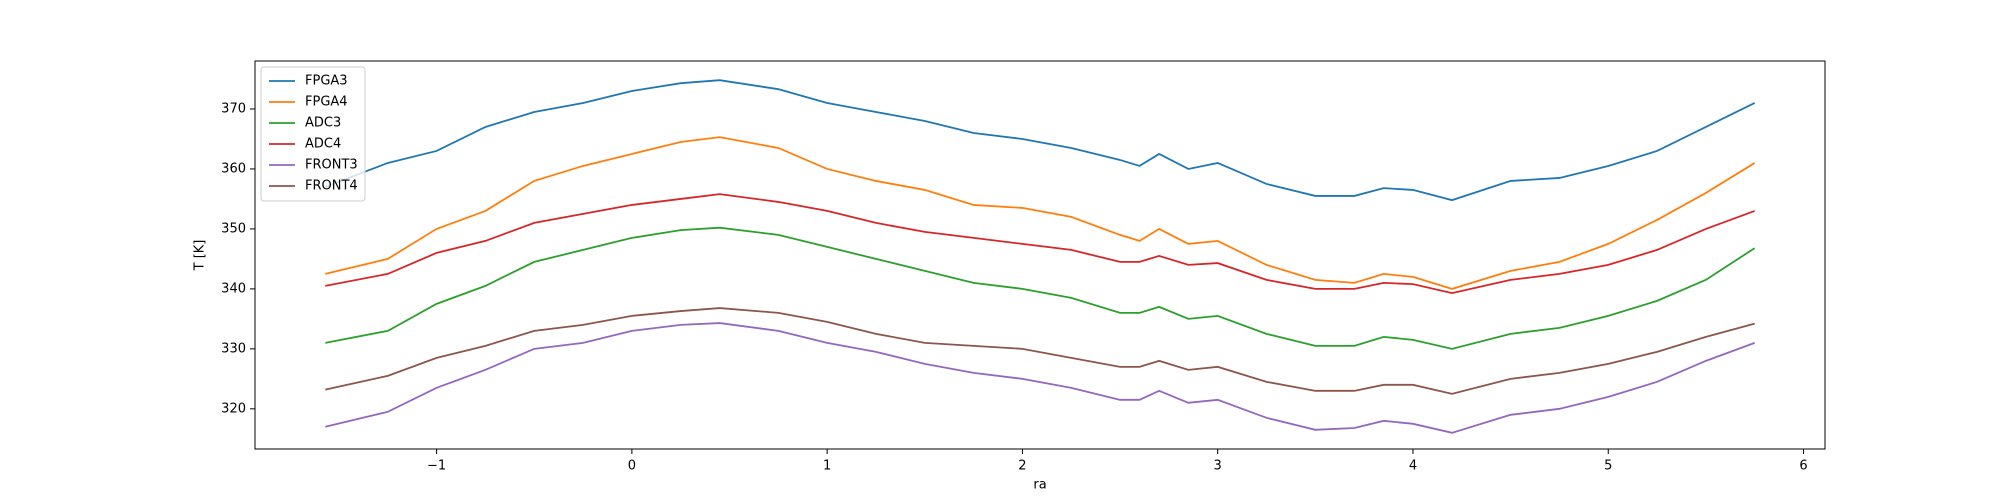  I want to click on x-tick-label: 3, so click(1218, 466).